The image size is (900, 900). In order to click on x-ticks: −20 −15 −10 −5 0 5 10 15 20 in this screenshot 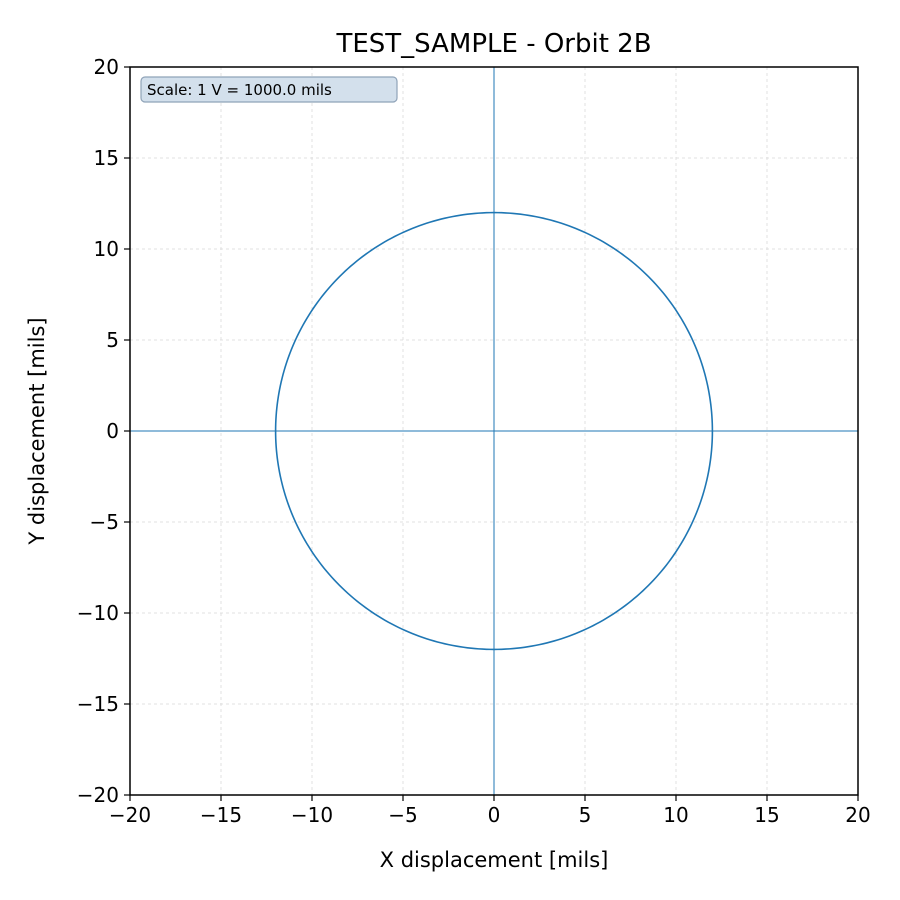, I will do `click(490, 811)`.